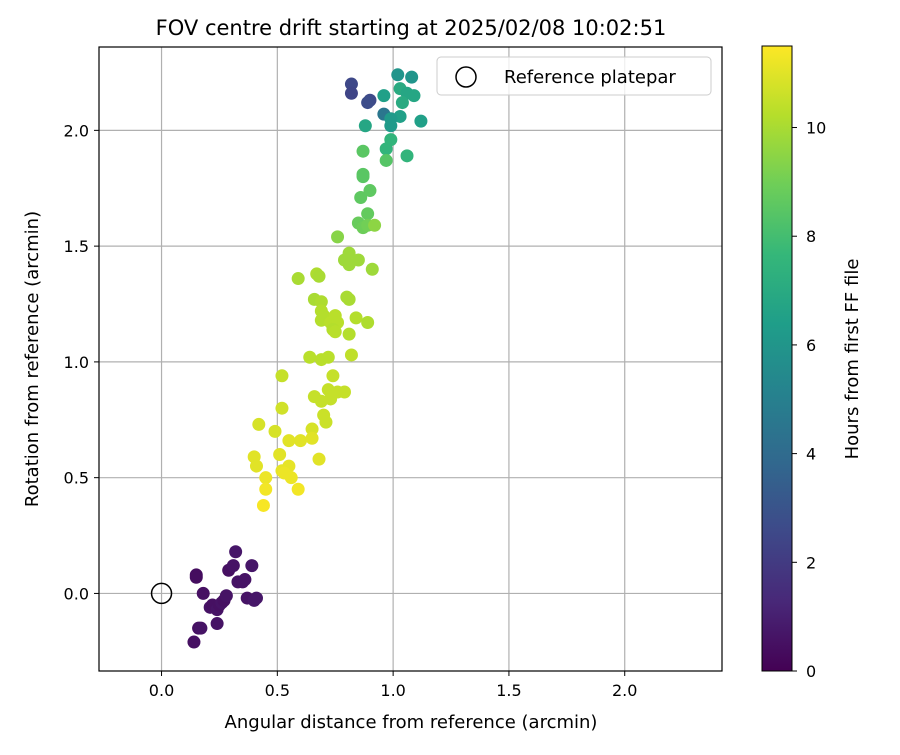  I want to click on colorbar-gradient, so click(777, 358).